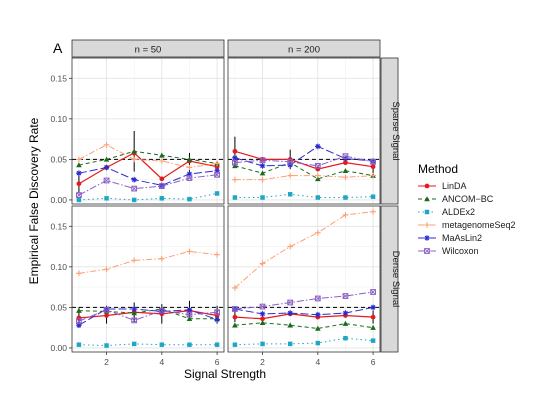  I want to click on facet-panel: Dense Signal 2 4 6, so click(314, 286).